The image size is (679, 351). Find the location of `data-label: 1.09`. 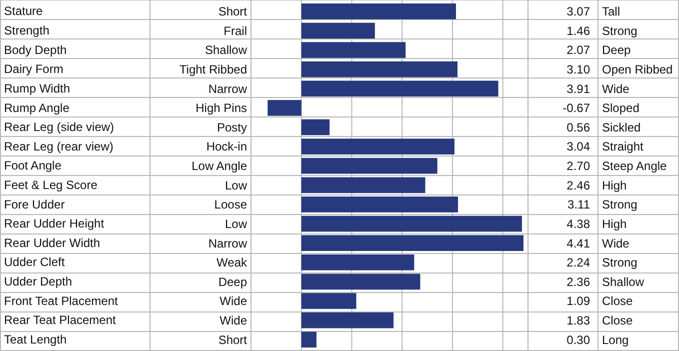

data-label: 1.09 is located at coordinates (578, 301).